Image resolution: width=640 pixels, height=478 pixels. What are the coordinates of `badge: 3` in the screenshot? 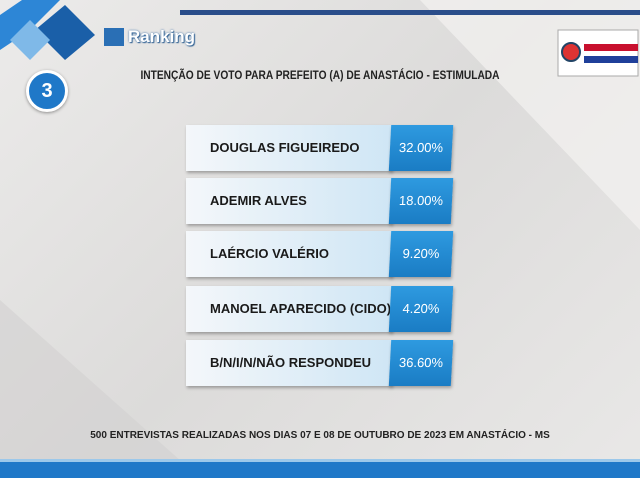 It's located at (47, 91).